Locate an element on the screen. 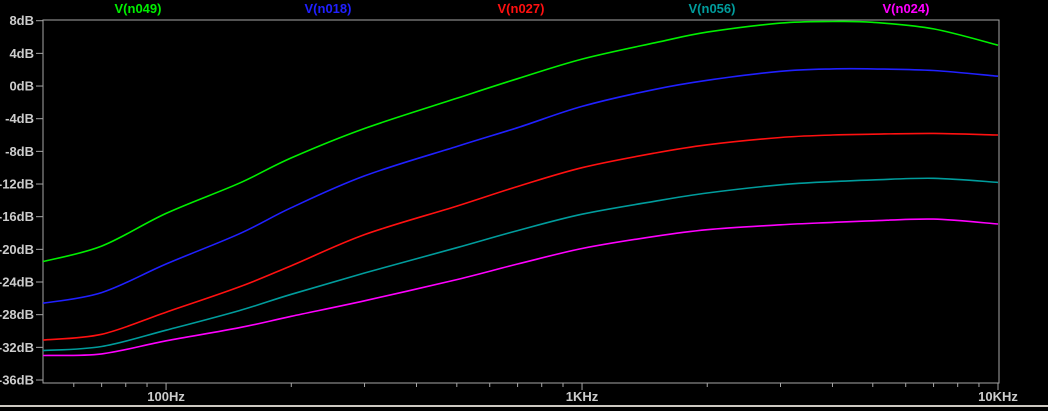 The image size is (1048, 411). y-tick-label: 4dB is located at coordinates (21, 53).